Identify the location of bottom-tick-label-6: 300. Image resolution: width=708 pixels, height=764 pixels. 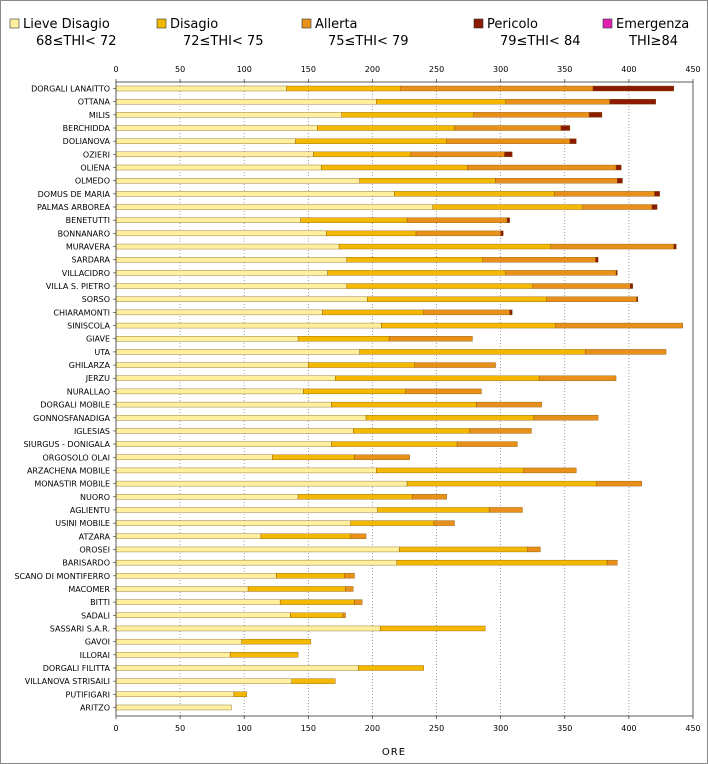
(500, 728).